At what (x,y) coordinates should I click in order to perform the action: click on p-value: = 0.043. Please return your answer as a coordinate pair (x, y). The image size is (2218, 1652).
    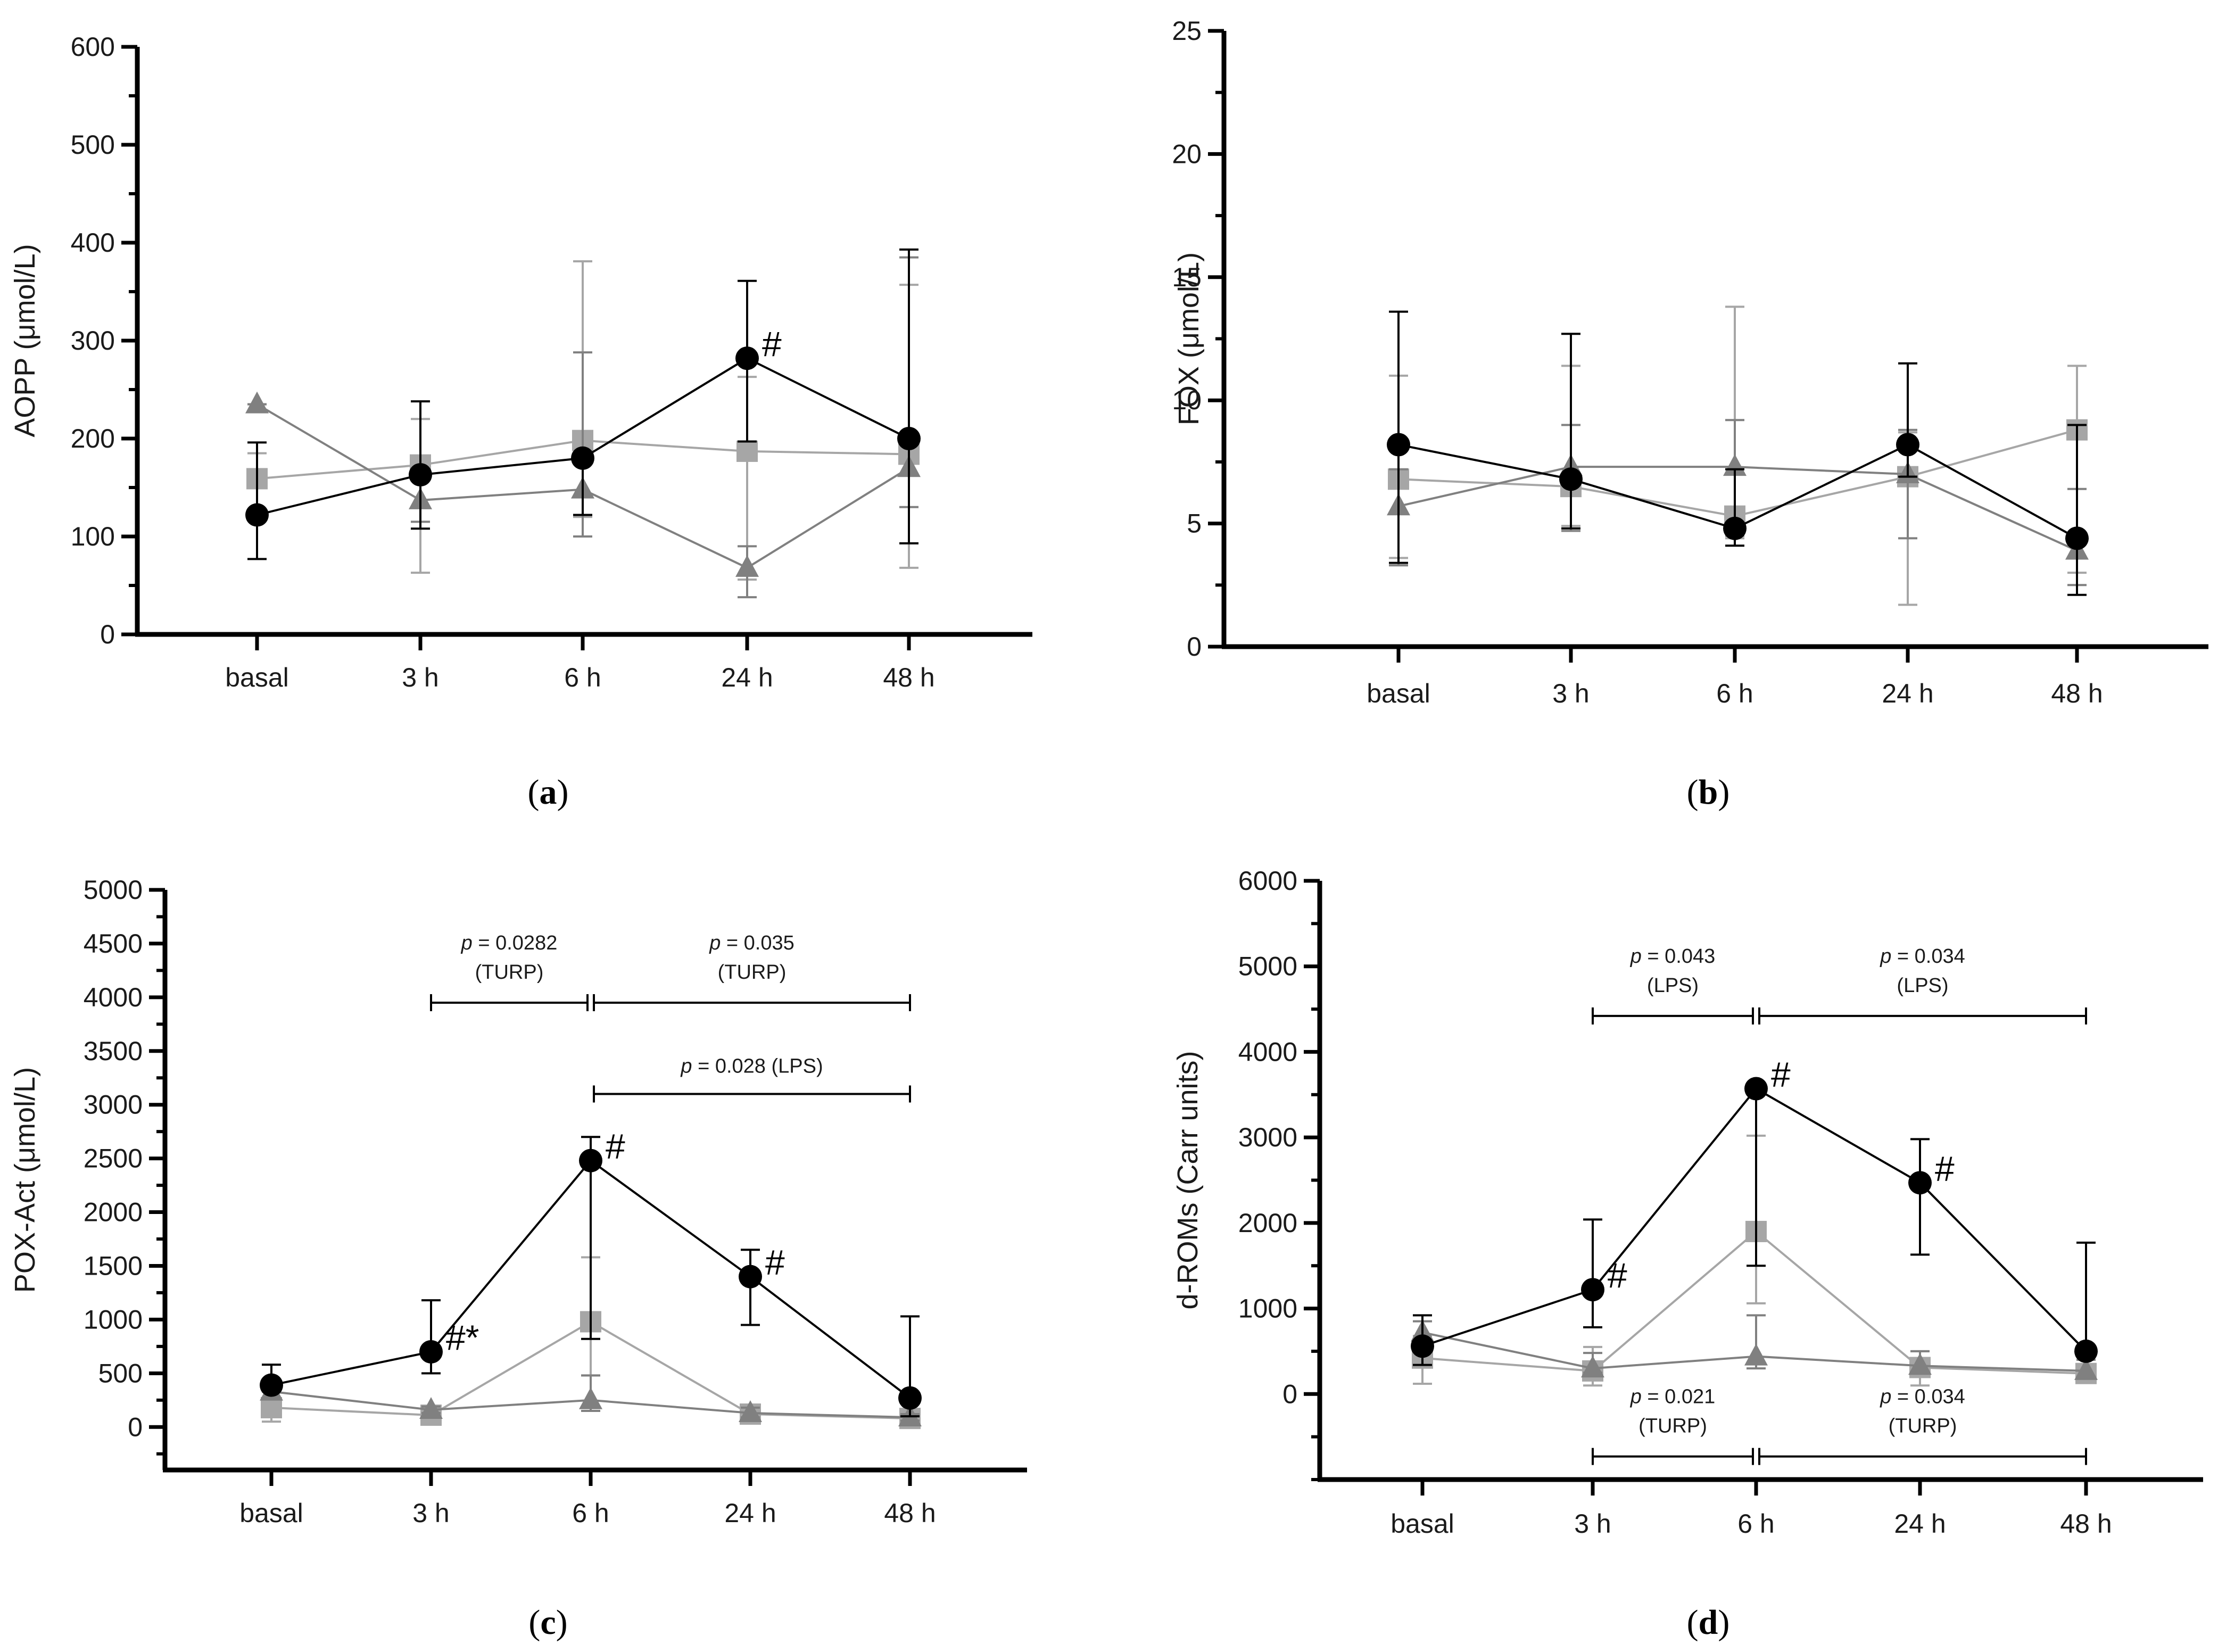
    Looking at the image, I should click on (1678, 956).